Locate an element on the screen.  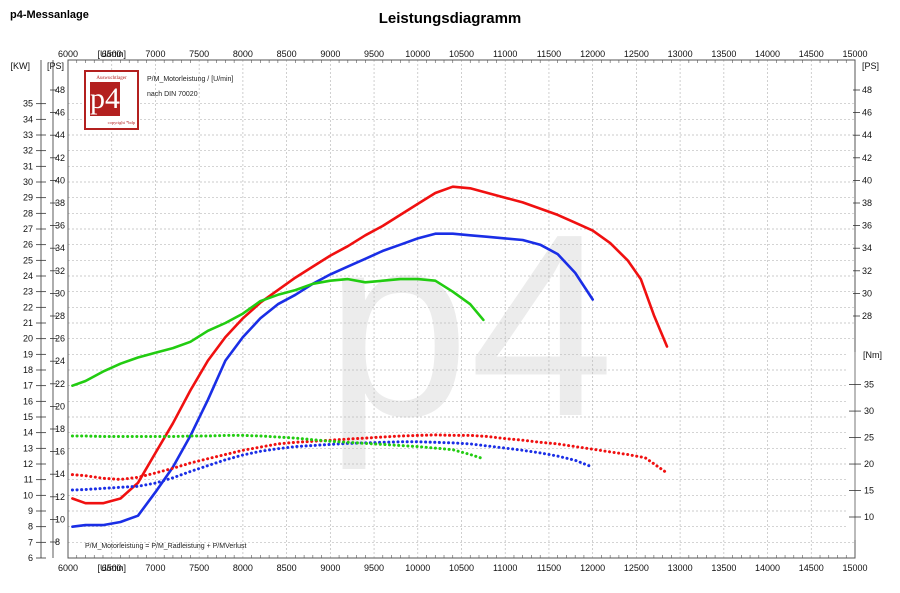
x-tick-label-top: 12500 is located at coordinates (636, 54).